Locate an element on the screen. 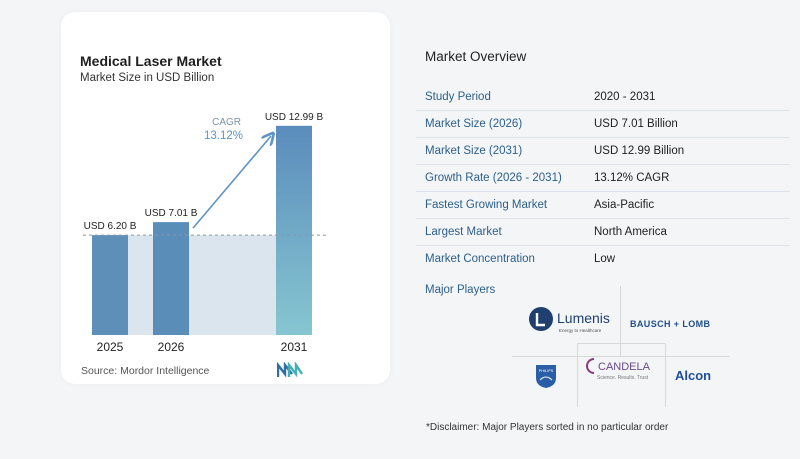  row-label-market-size-2026: Market Size (2026) is located at coordinates (474, 124).